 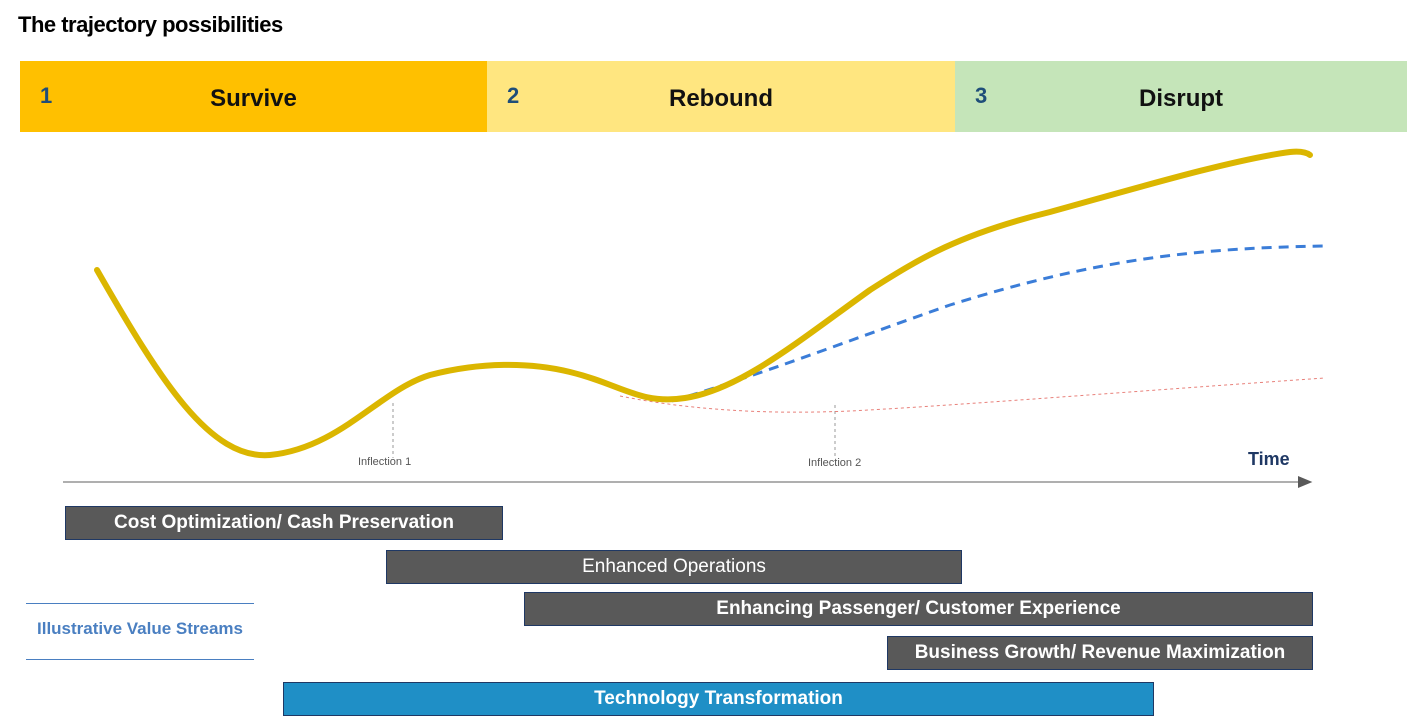 What do you see at coordinates (46, 95) in the screenshot?
I see `phase-number: 1` at bounding box center [46, 95].